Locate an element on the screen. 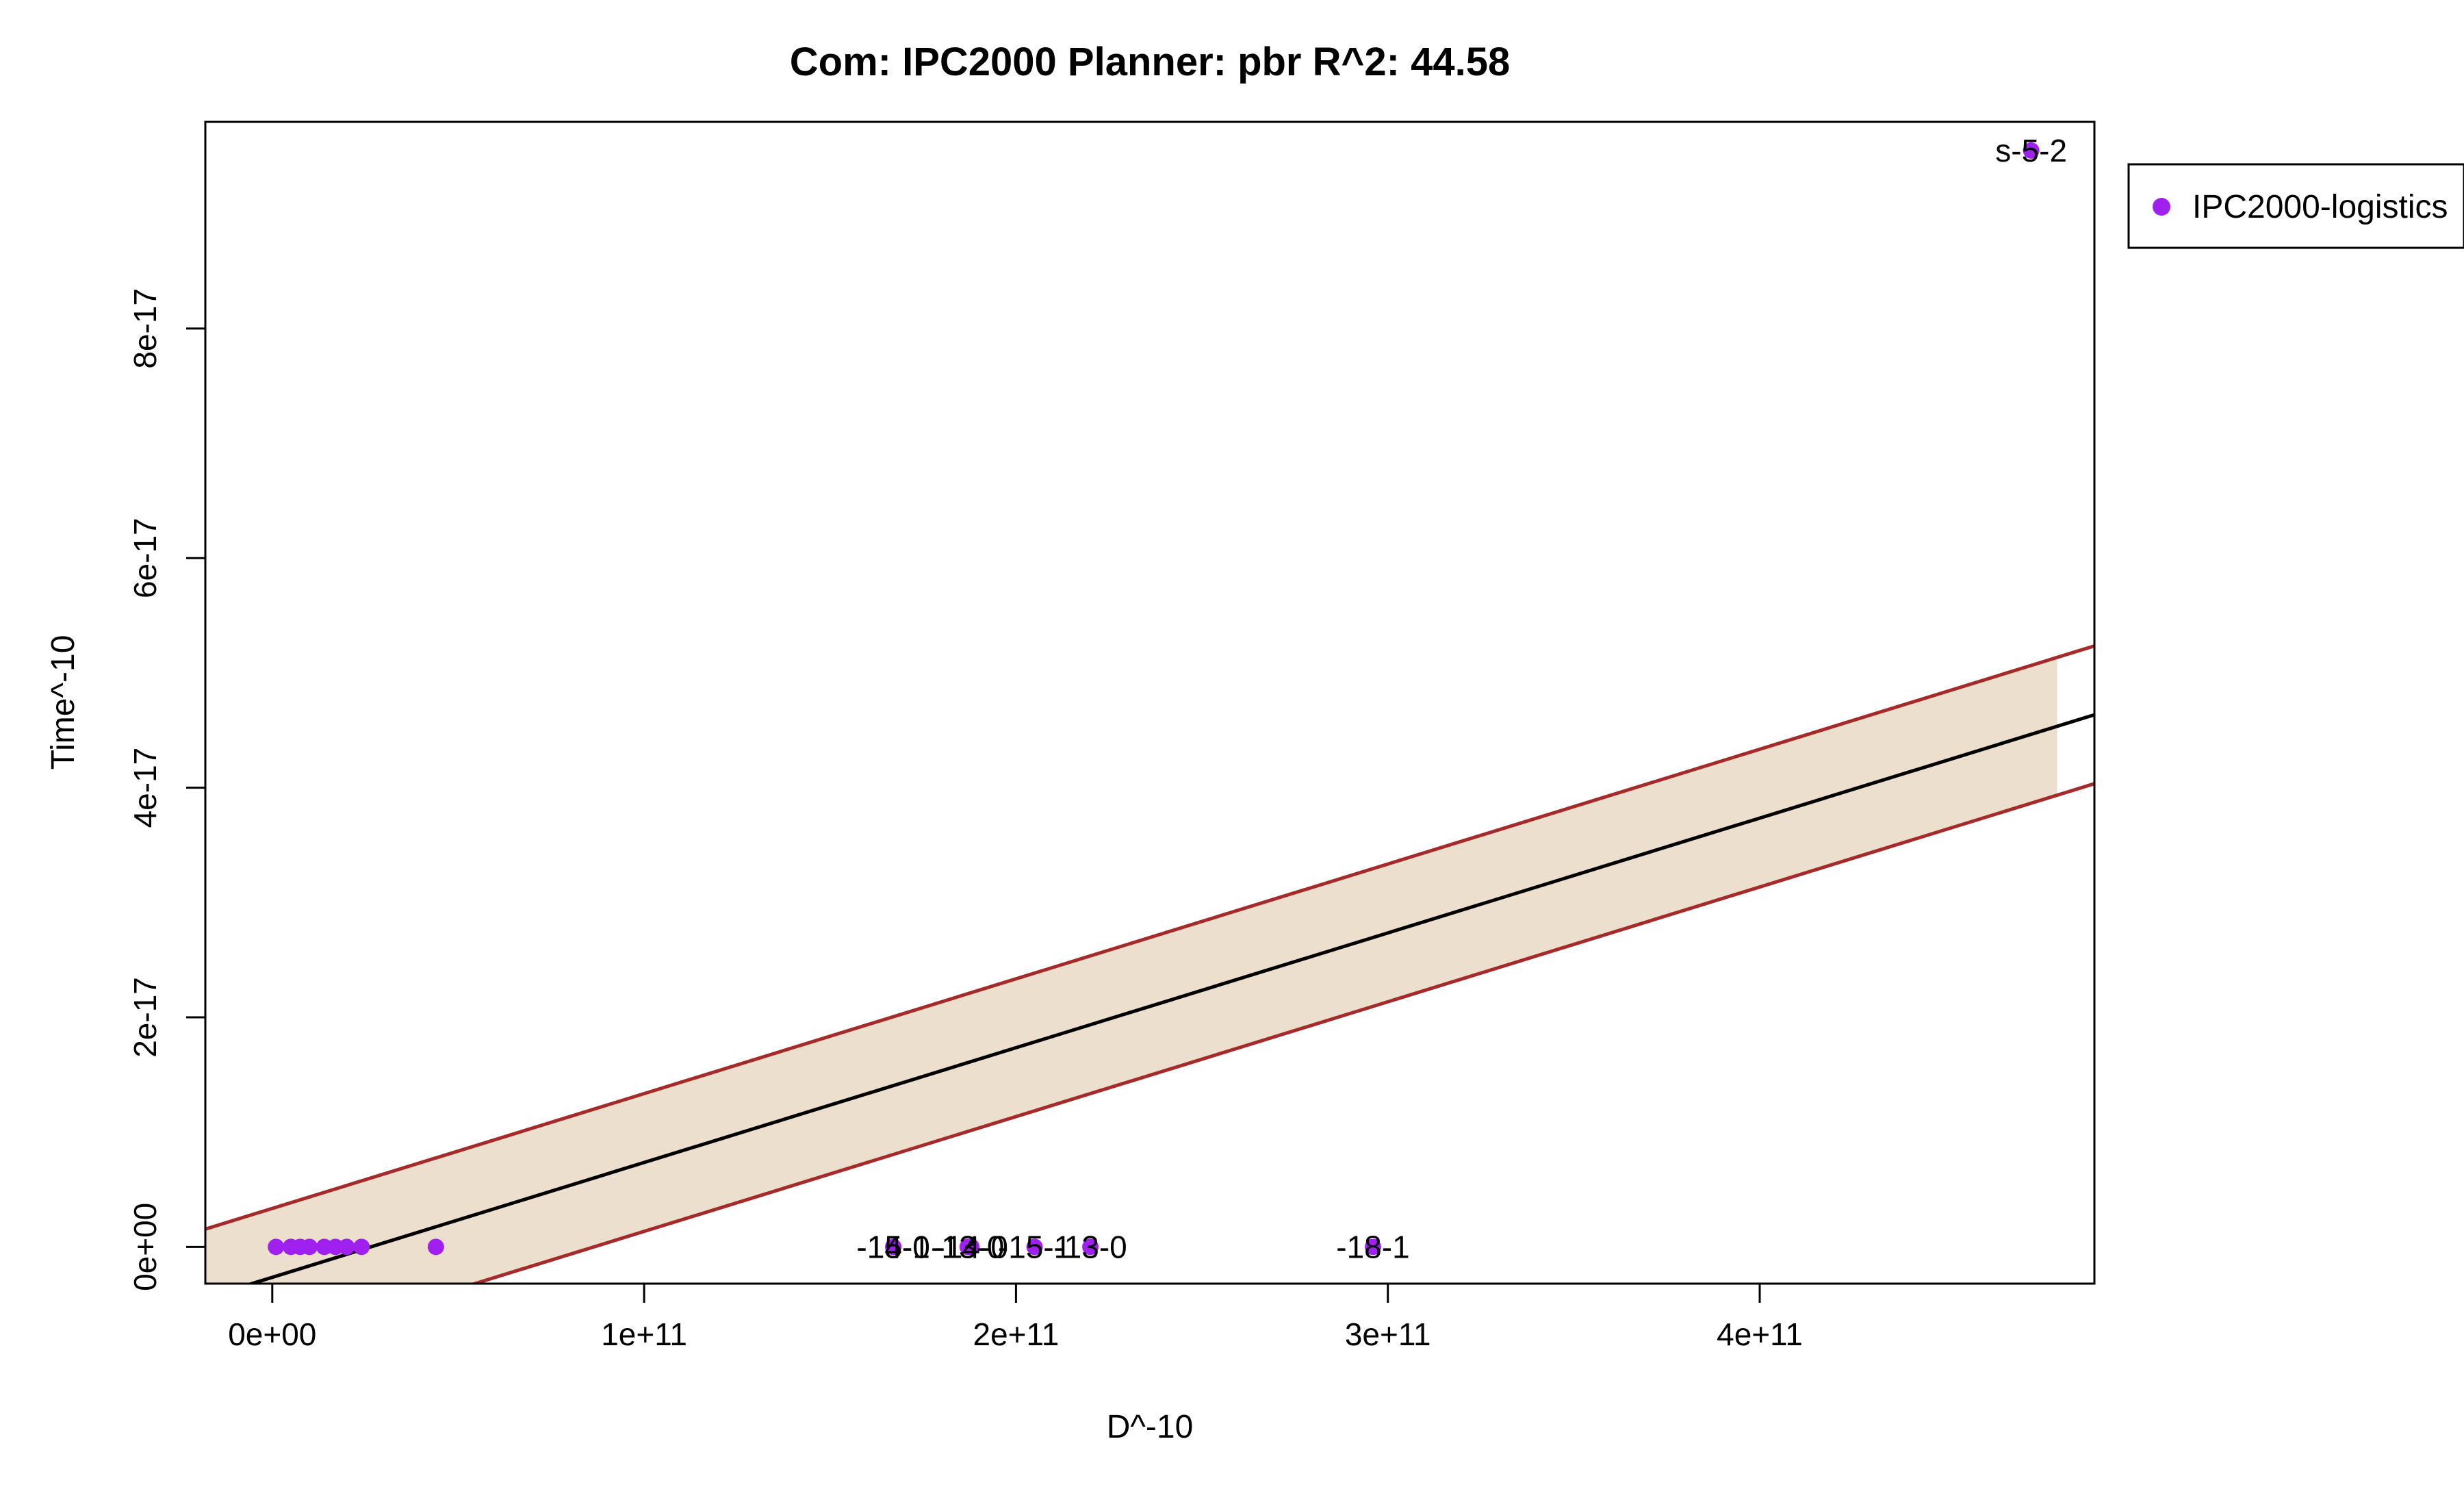  x-axis: 0e+00 1e+11 2e+11 3e+11 4e+11 is located at coordinates (1015, 1317).